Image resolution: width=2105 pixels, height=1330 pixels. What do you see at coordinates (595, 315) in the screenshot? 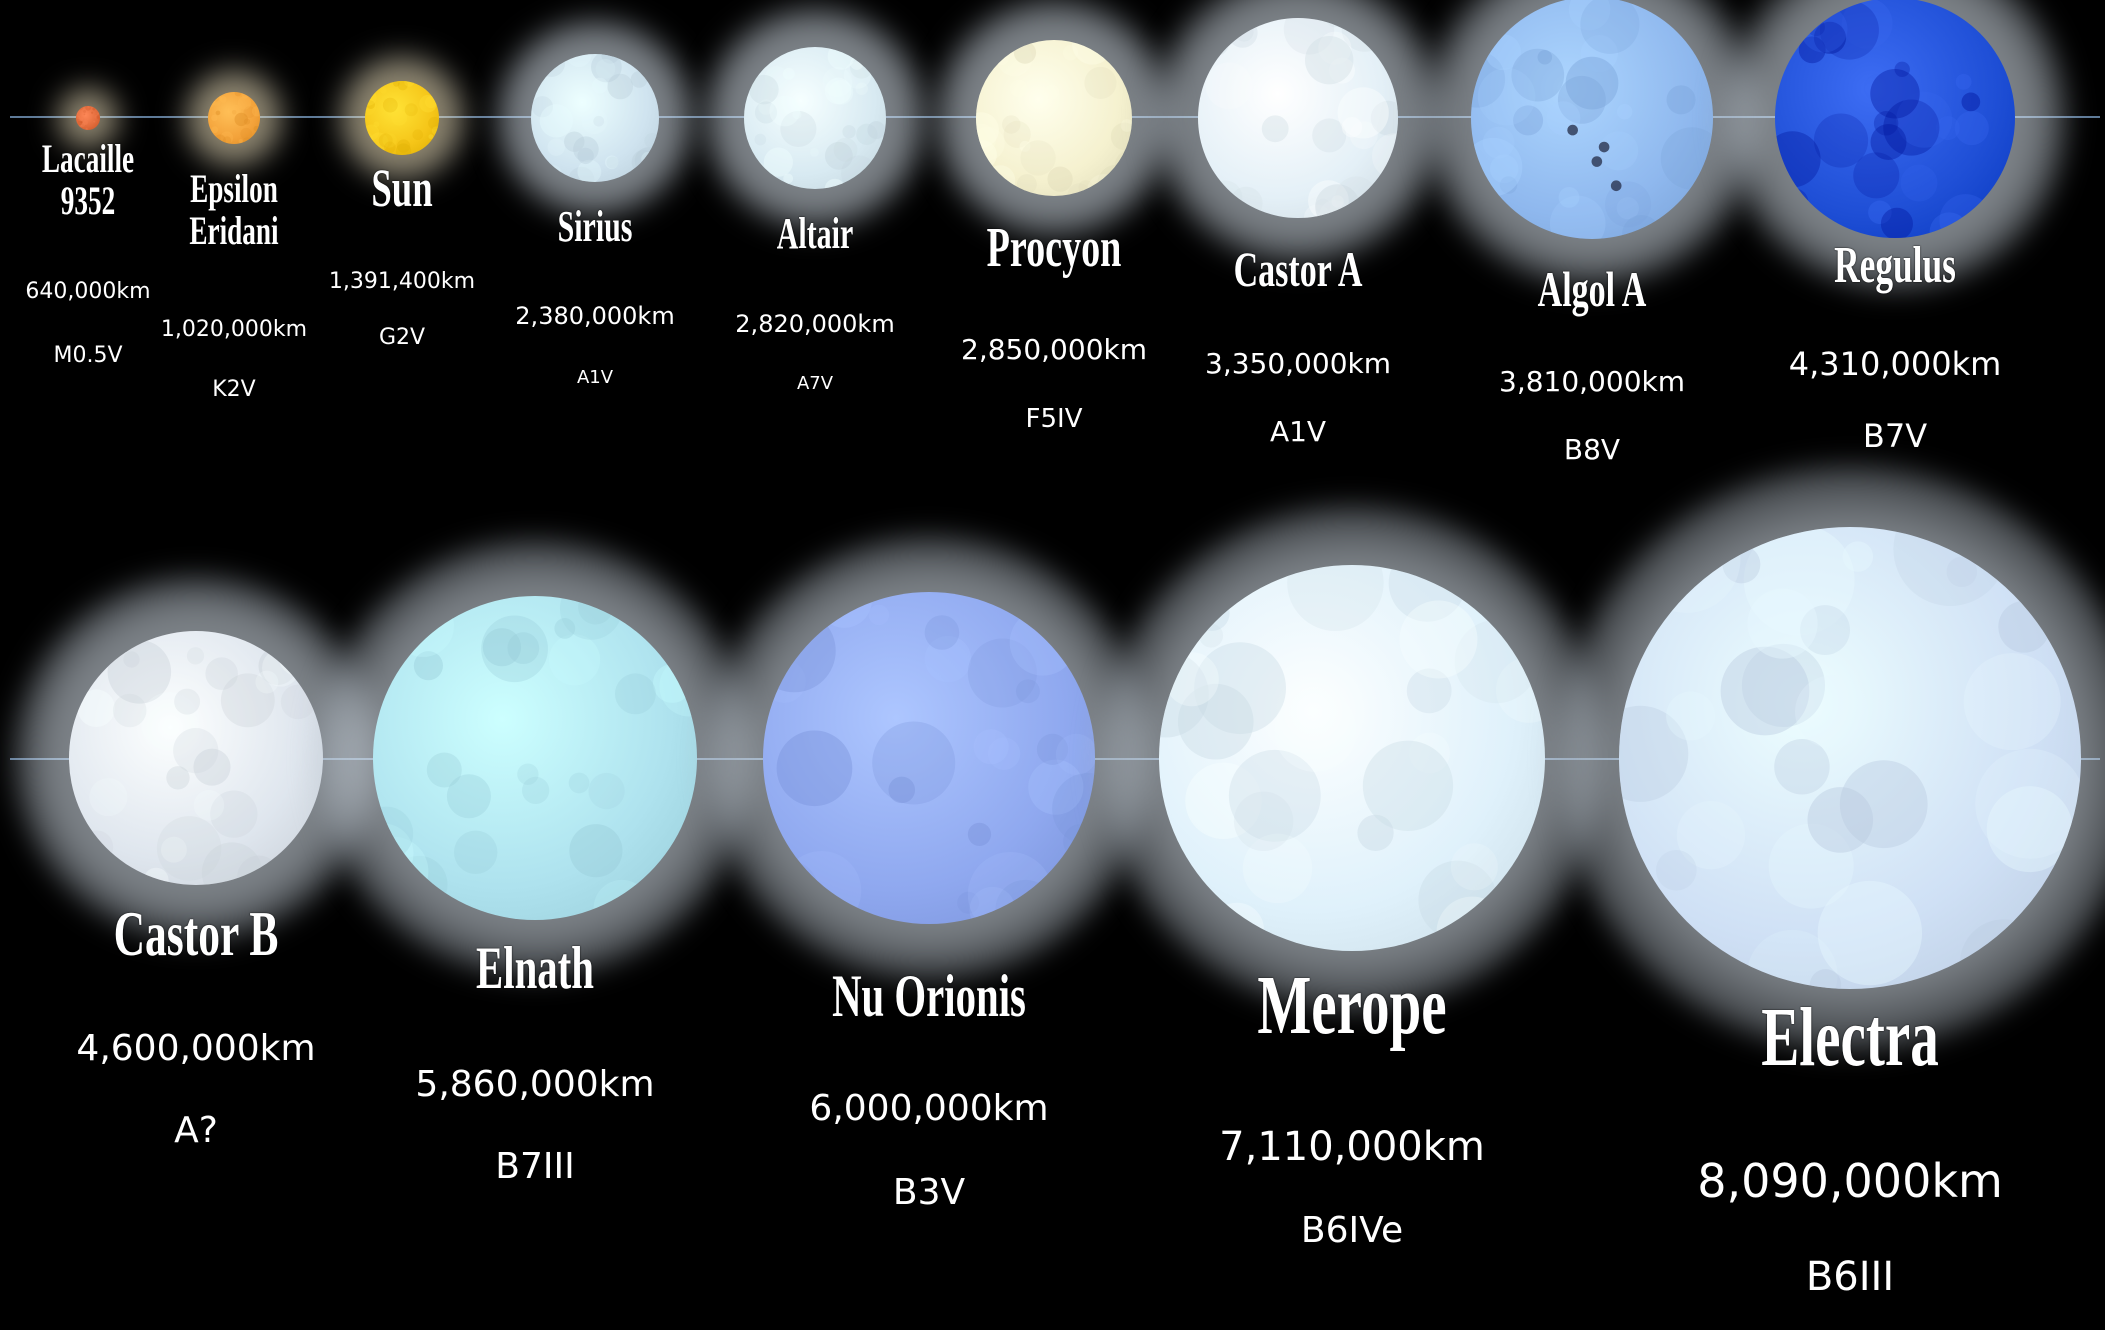
I see `sirius-diameter-label: 2,380,000km` at bounding box center [595, 315].